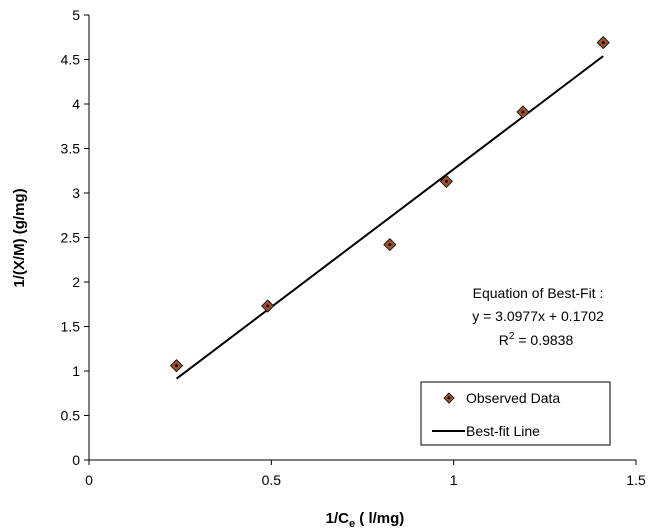 The height and width of the screenshot is (530, 654). I want to click on r-squared-symbol: R, so click(504, 340).